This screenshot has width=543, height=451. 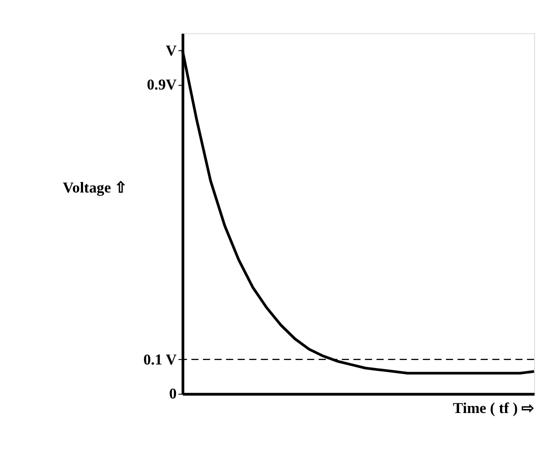 What do you see at coordinates (161, 86) in the screenshot?
I see `y-tick-label: 0.9V` at bounding box center [161, 86].